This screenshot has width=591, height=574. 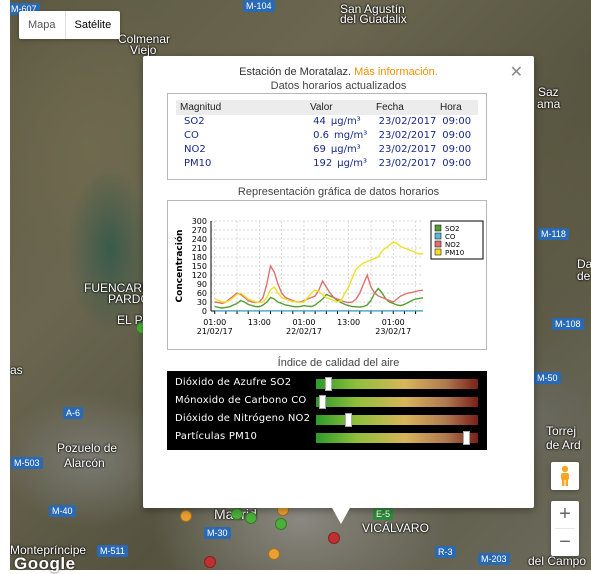 I want to click on zoom-out-button: −, so click(x=565, y=542).